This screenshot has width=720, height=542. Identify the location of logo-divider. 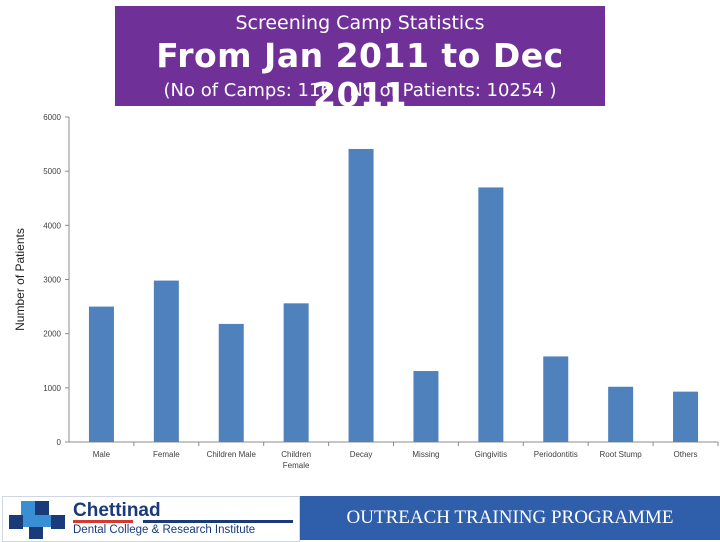
(103, 521).